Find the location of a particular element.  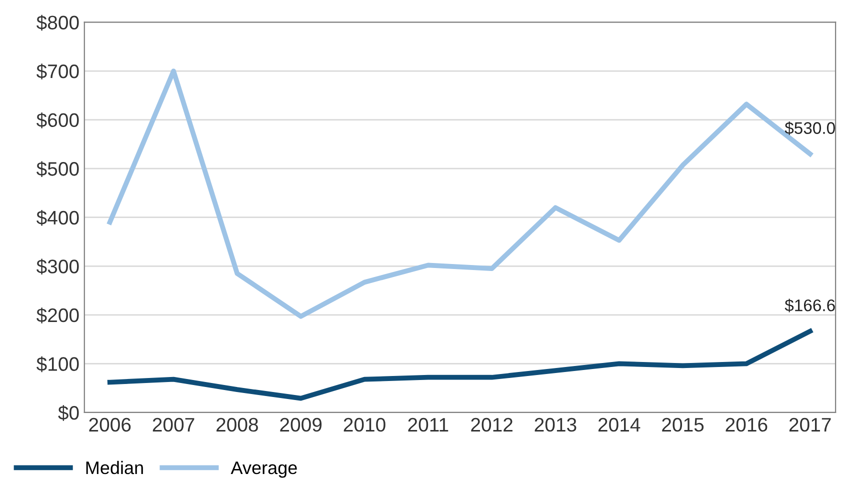

x-tick-label: 2017 is located at coordinates (810, 425).